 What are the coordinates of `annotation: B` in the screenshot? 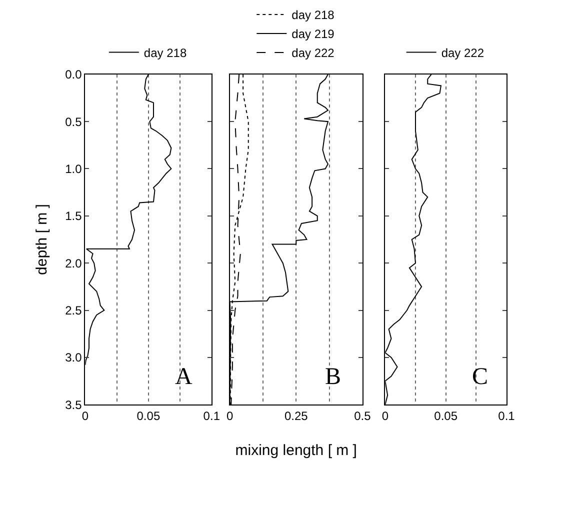 It's located at (333, 377).